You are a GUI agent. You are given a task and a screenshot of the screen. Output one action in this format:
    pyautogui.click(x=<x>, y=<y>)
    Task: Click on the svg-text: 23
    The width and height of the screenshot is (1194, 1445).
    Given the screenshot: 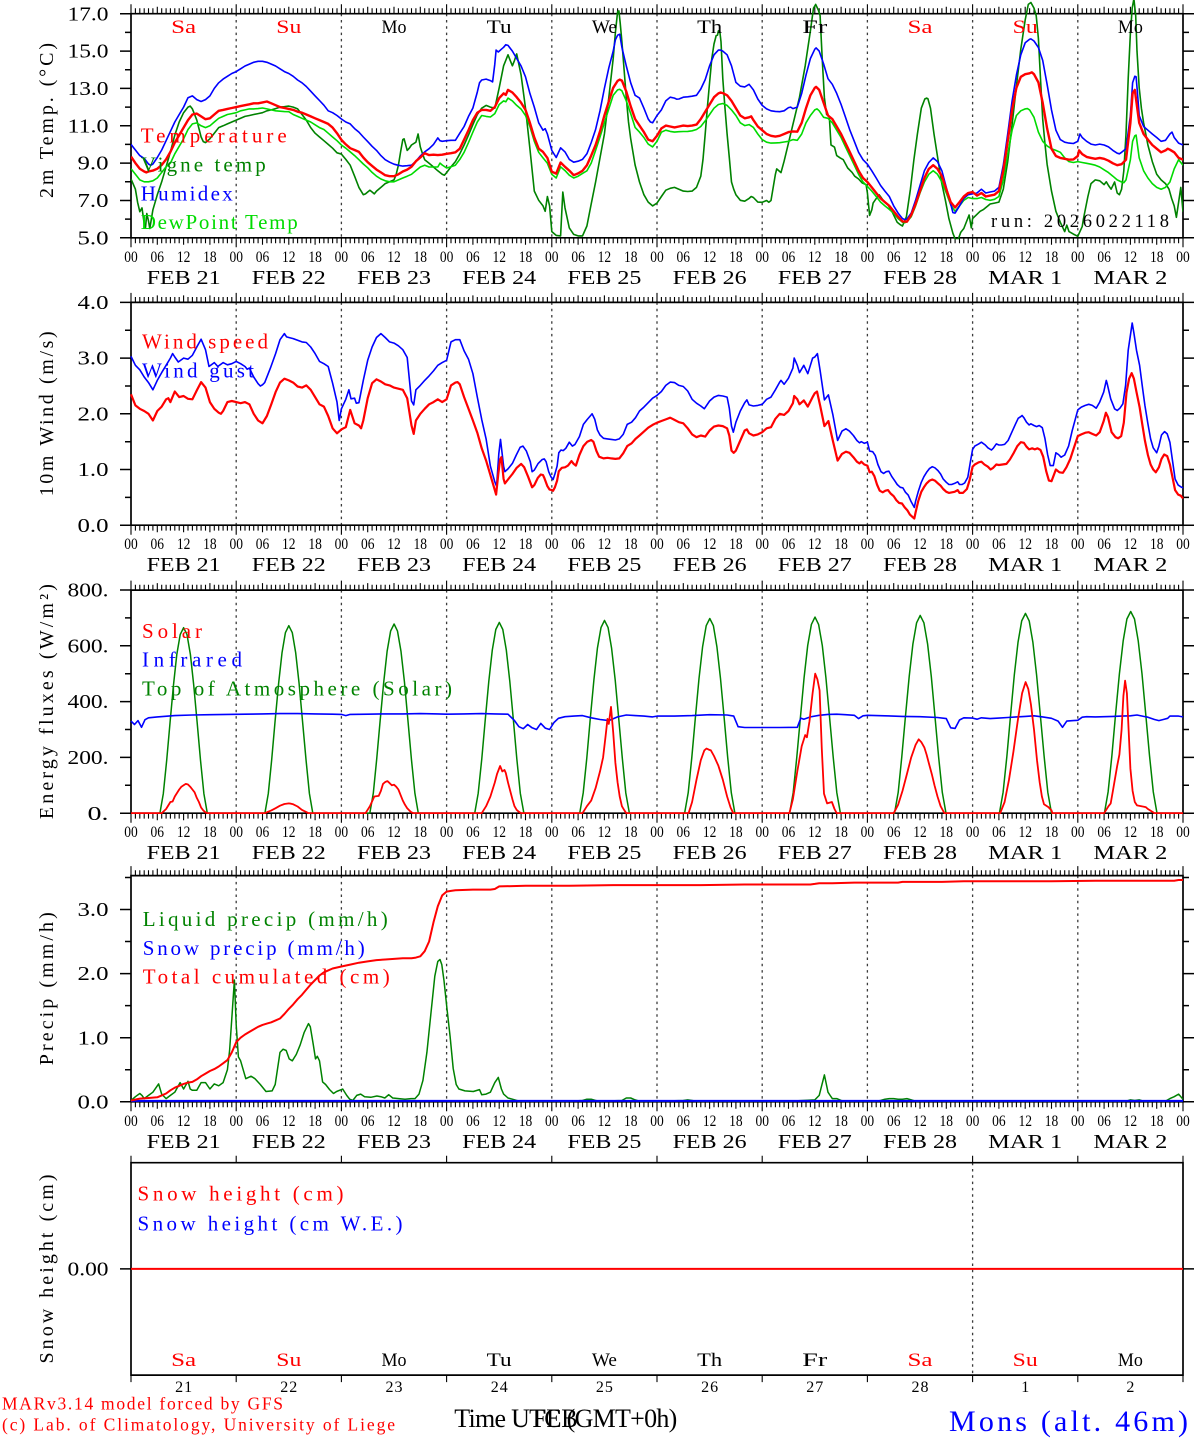 What is the action you would take?
    pyautogui.click(x=394, y=1387)
    